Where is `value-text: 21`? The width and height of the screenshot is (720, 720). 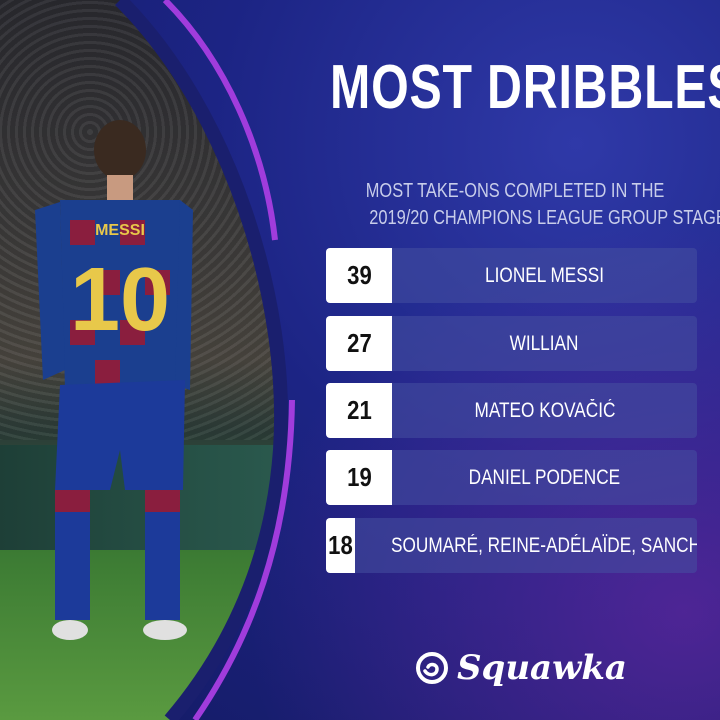 value-text: 21 is located at coordinates (359, 410).